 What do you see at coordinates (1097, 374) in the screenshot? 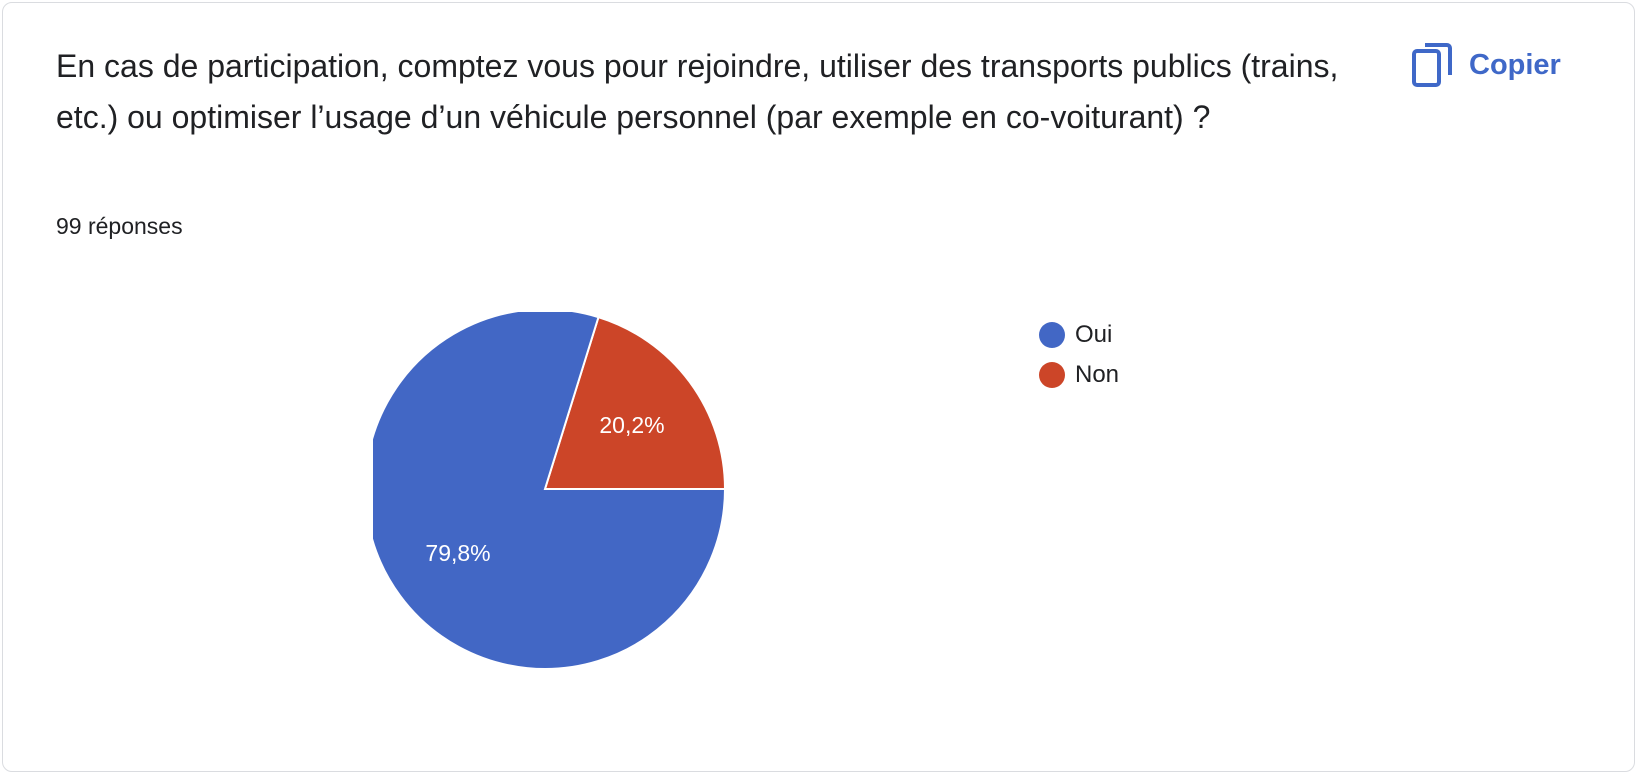
I see `legend-label: Non` at bounding box center [1097, 374].